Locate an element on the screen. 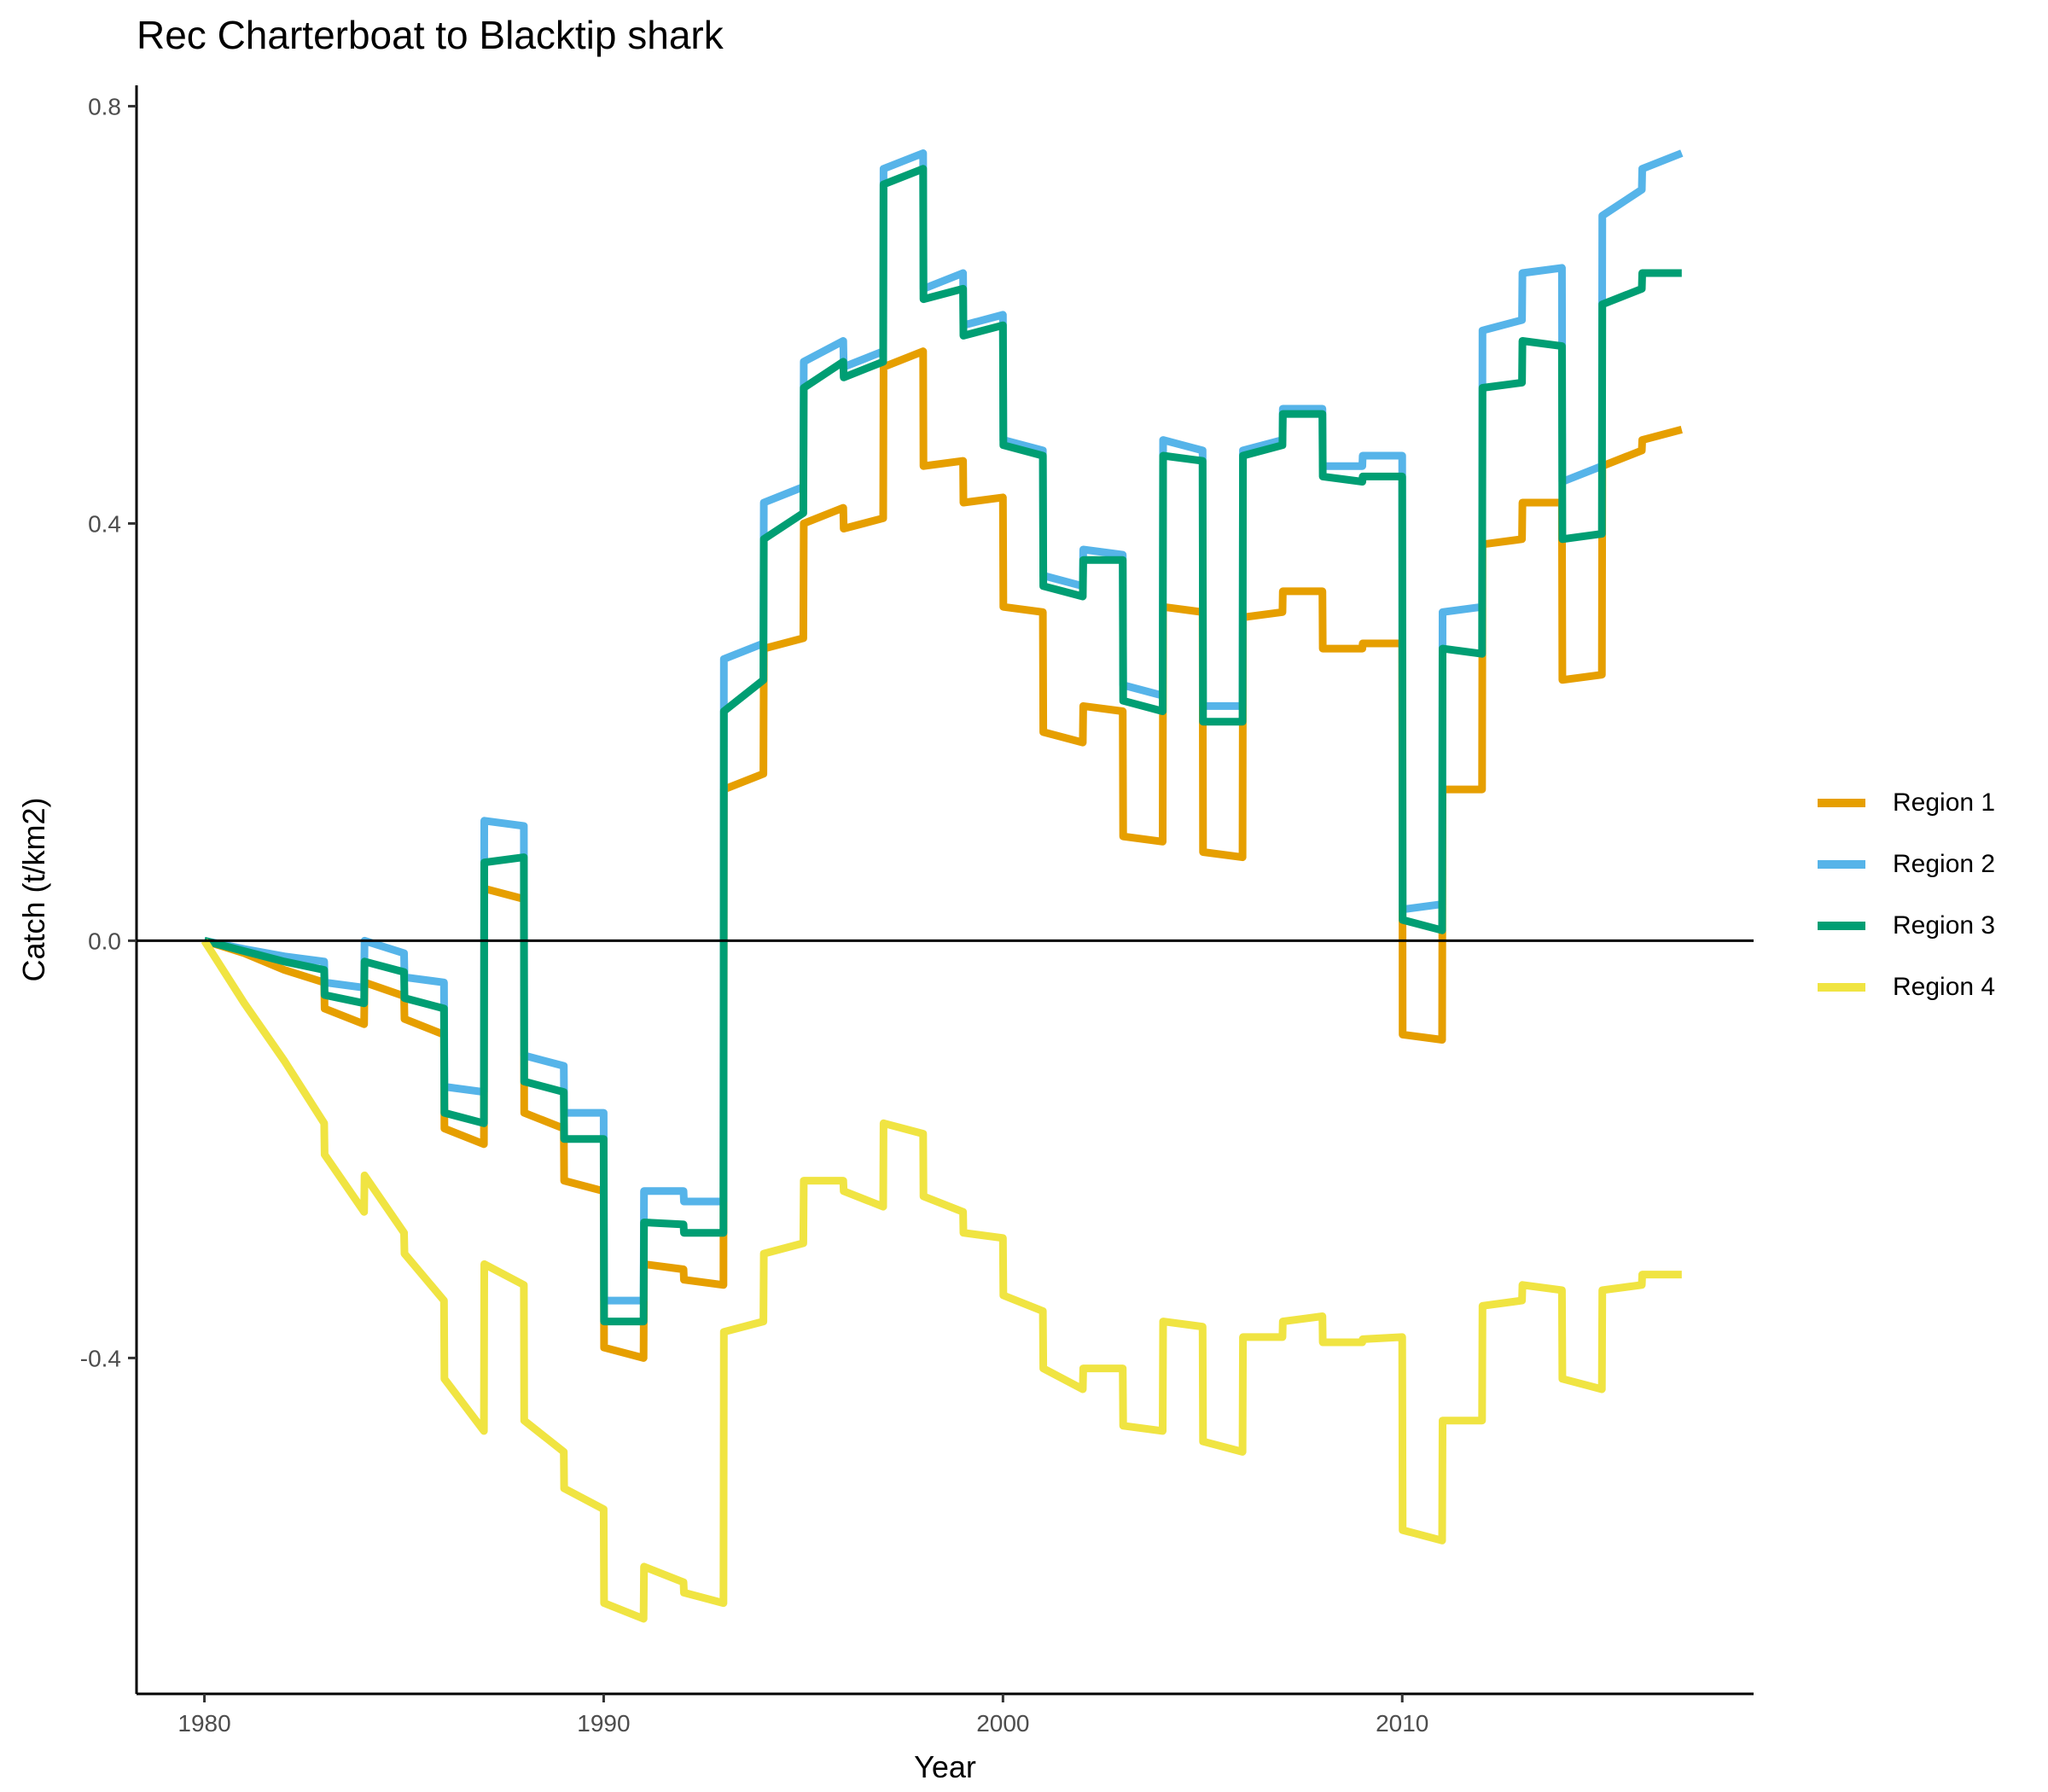  legend-item-region-3: Region 3 is located at coordinates (1907, 926).